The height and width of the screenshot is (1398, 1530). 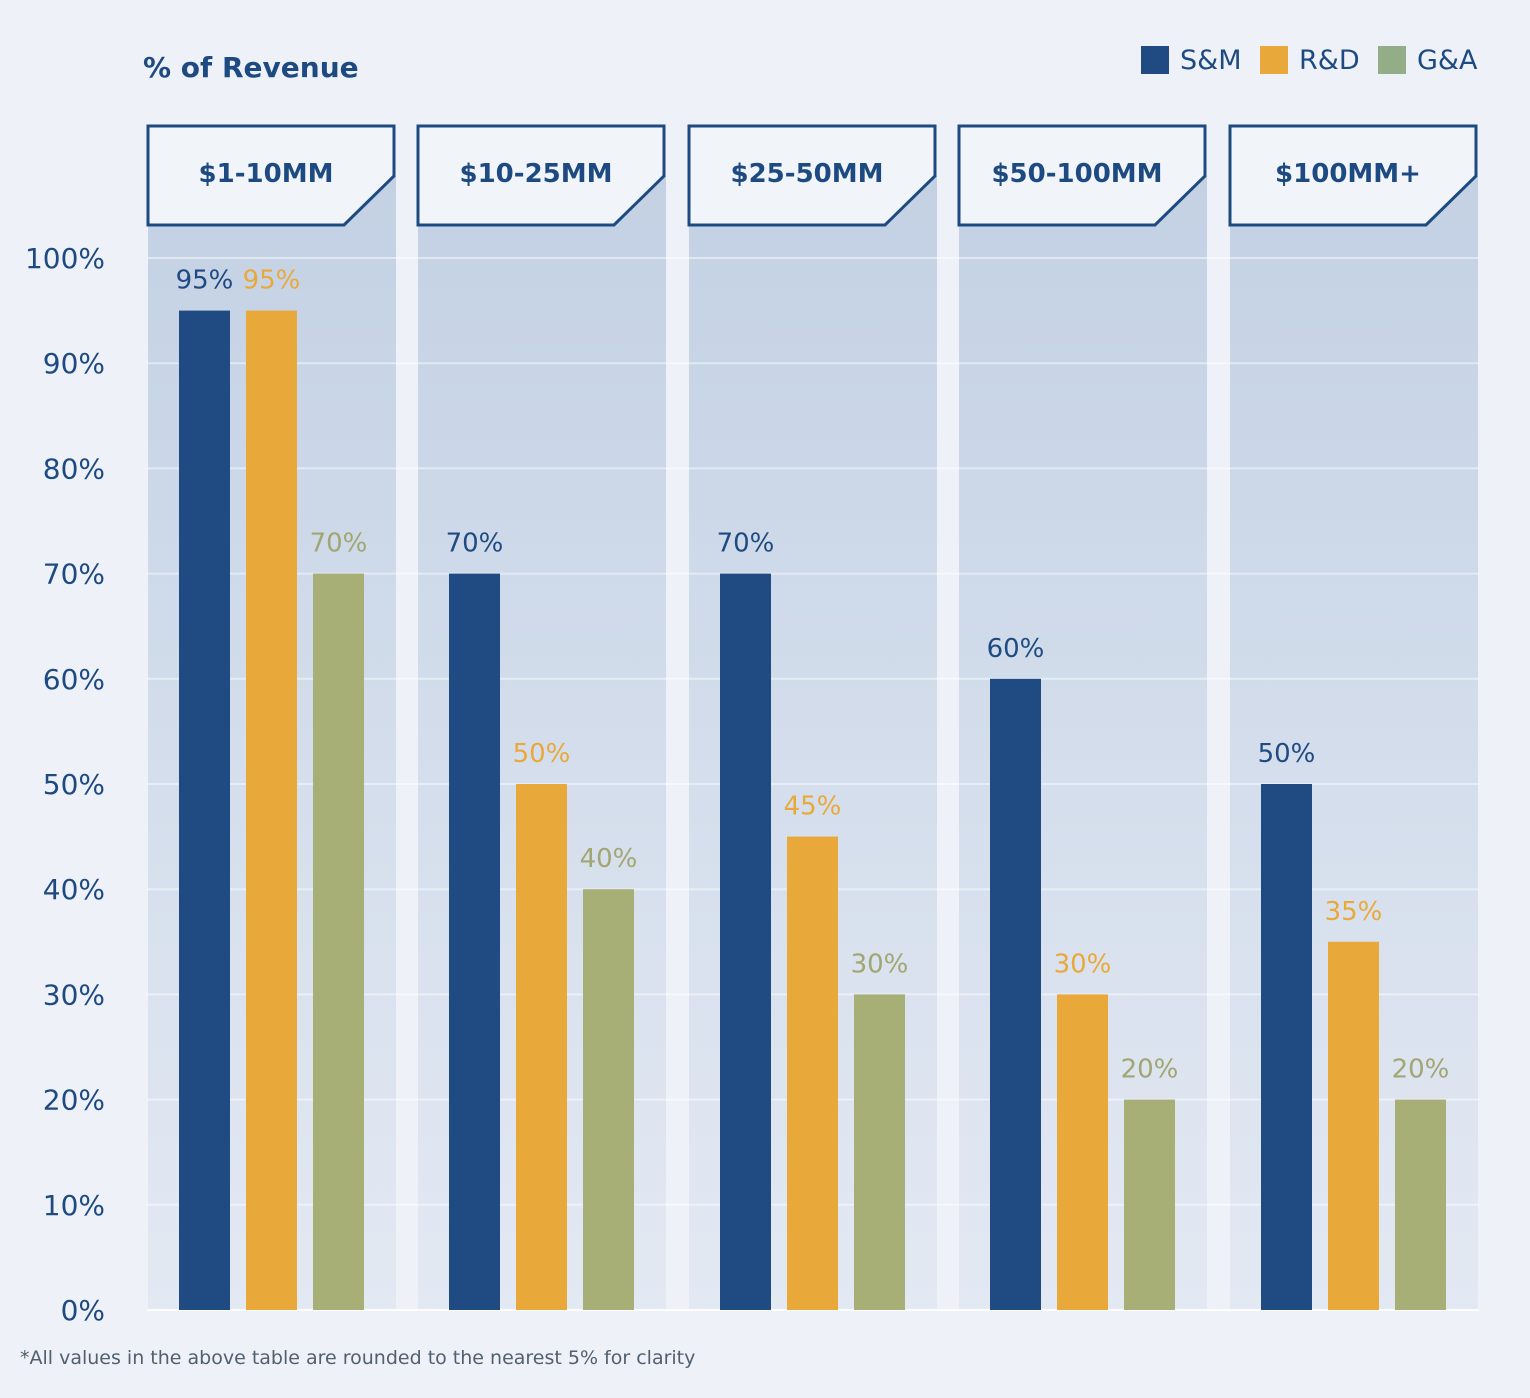 What do you see at coordinates (1211, 60) in the screenshot?
I see `legend-label: S&M` at bounding box center [1211, 60].